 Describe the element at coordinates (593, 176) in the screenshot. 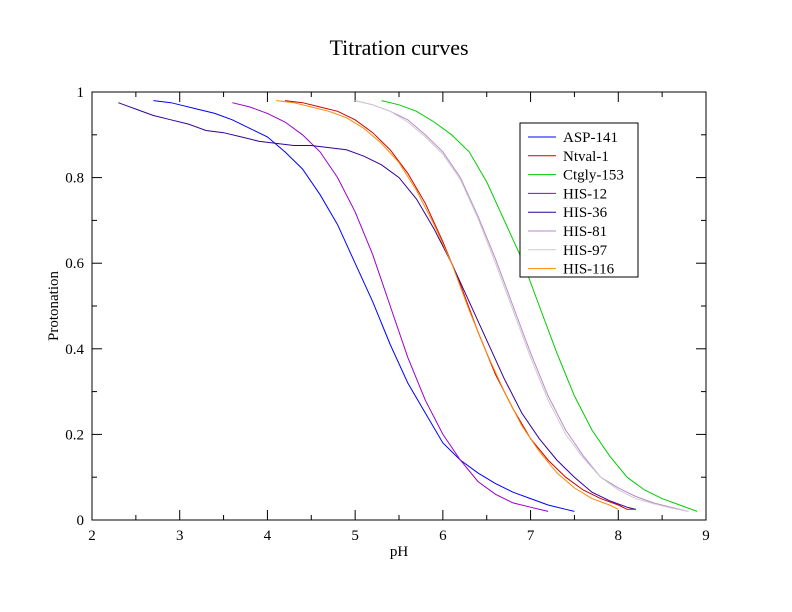

I see `legend-label-ctgly-153: Ctgly-153` at that location.